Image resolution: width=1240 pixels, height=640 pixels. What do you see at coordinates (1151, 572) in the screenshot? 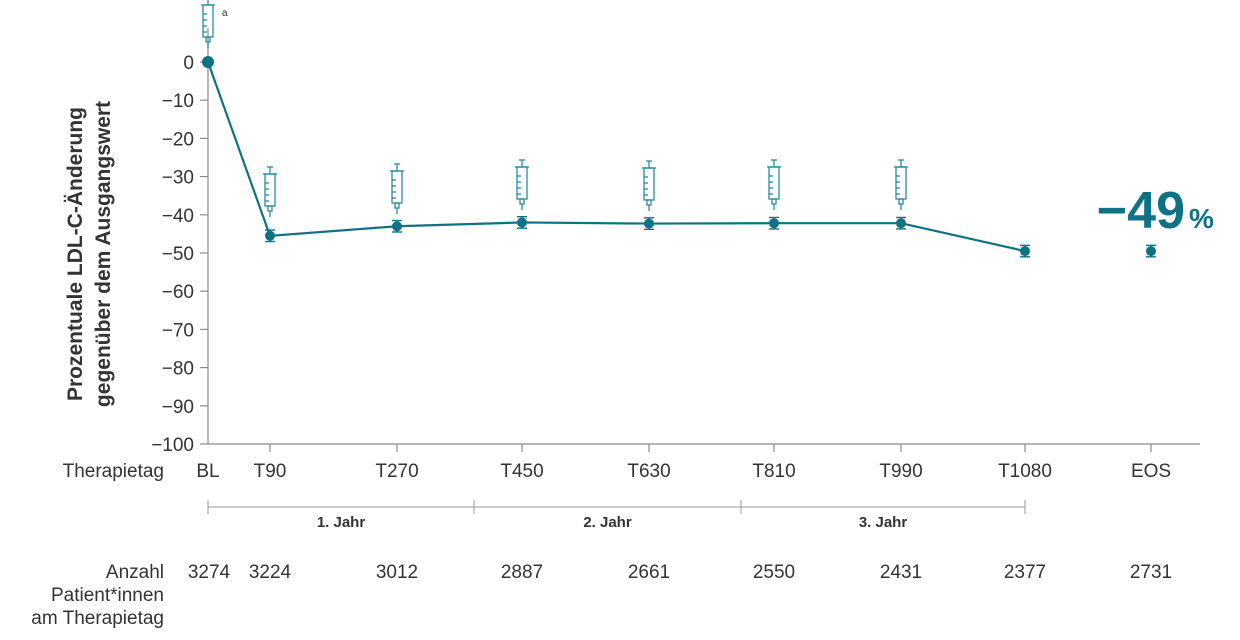
I see `patient-count: 2731` at bounding box center [1151, 572].